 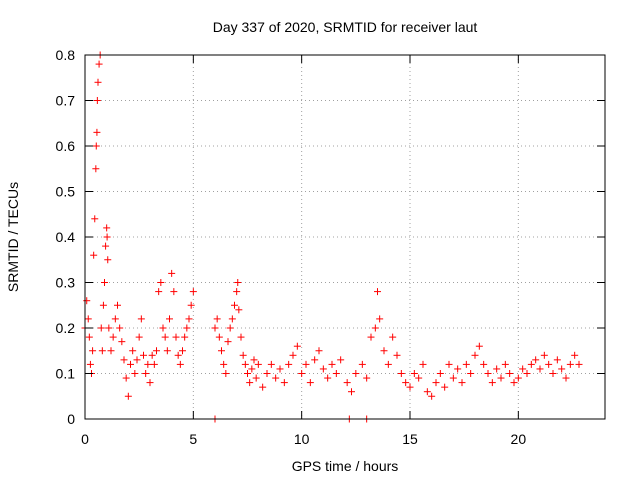 What do you see at coordinates (71, 419) in the screenshot?
I see `y-tick-label: 0` at bounding box center [71, 419].